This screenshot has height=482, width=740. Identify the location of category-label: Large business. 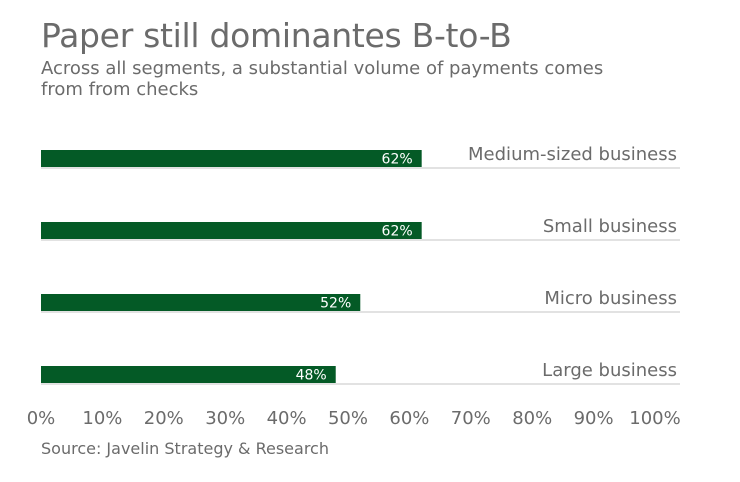
(609, 370).